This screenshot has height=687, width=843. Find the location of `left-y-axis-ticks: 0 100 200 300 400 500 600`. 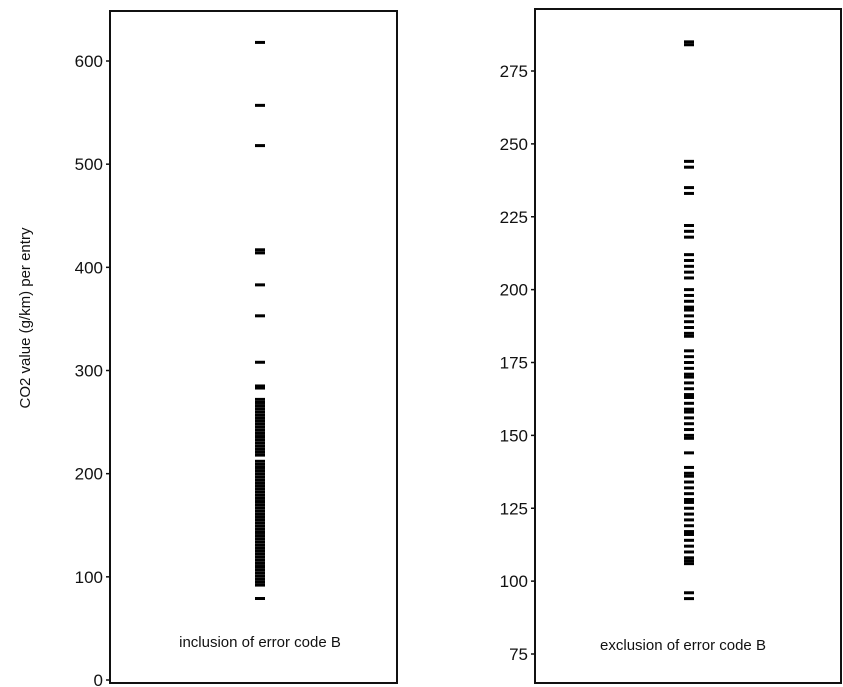

left-y-axis-ticks: 0 100 200 300 400 500 600 is located at coordinates (92, 369).